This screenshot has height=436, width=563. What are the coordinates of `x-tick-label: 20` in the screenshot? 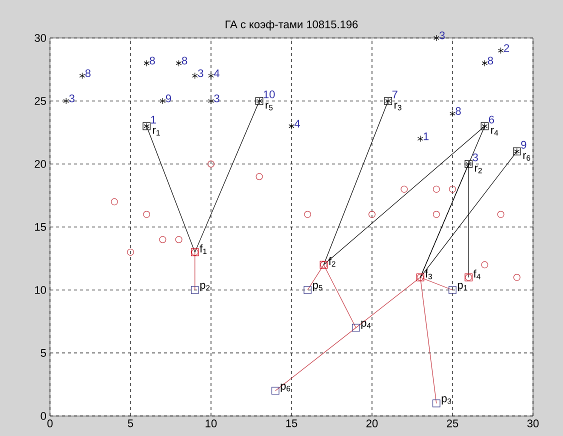 It's located at (372, 424).